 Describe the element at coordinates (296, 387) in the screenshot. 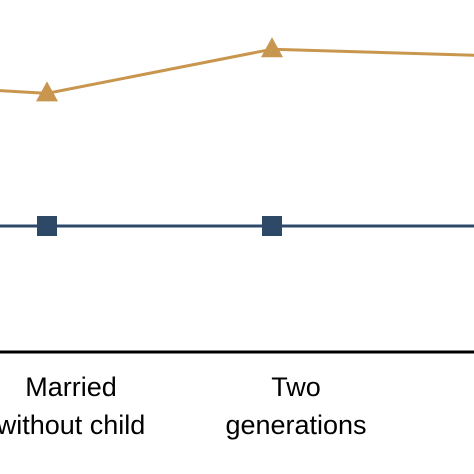

I see `x-tick-label-2-line-0: Two` at that location.